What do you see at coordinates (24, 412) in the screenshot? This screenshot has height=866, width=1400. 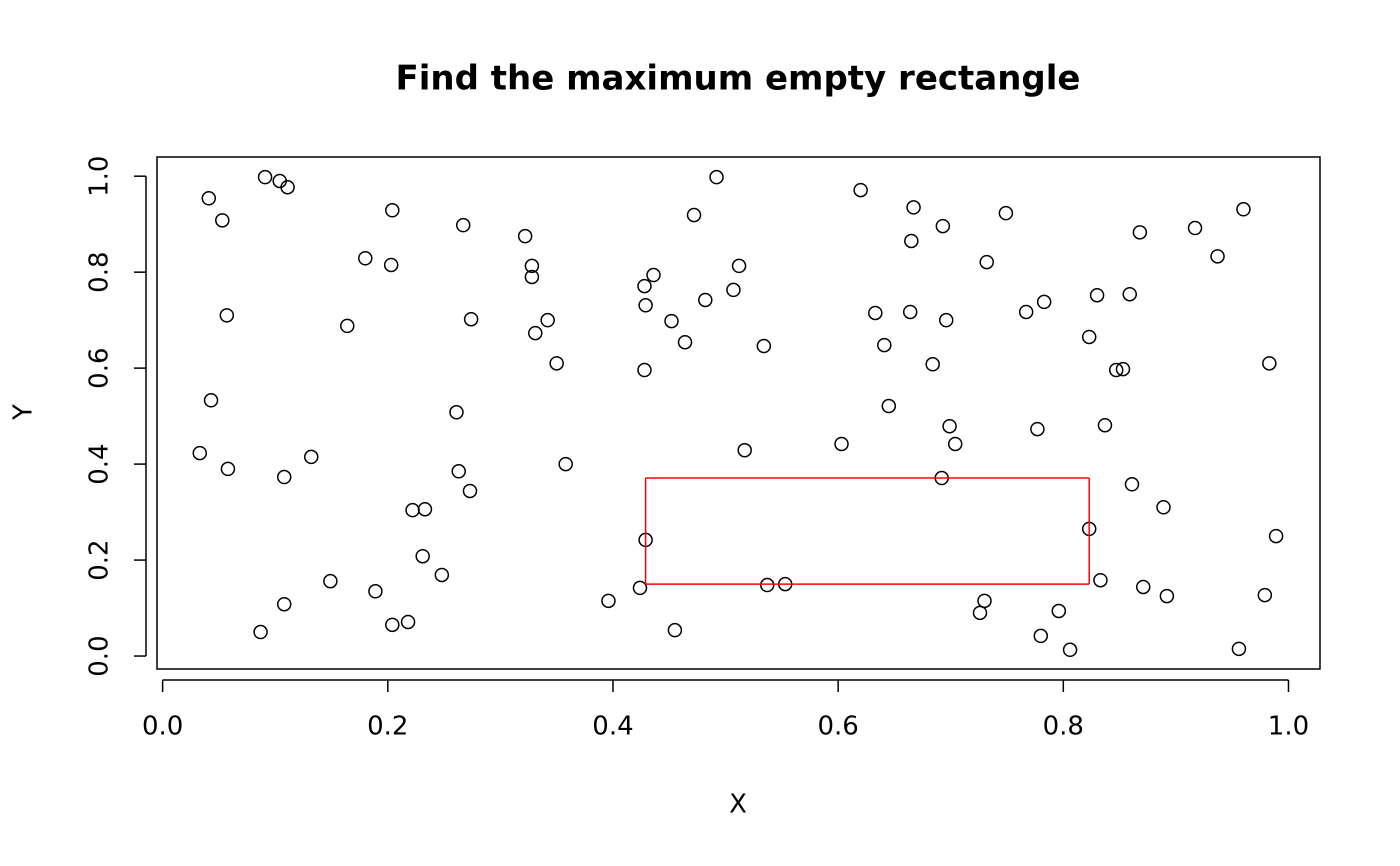 I see `y-axis-label: Y` at bounding box center [24, 412].